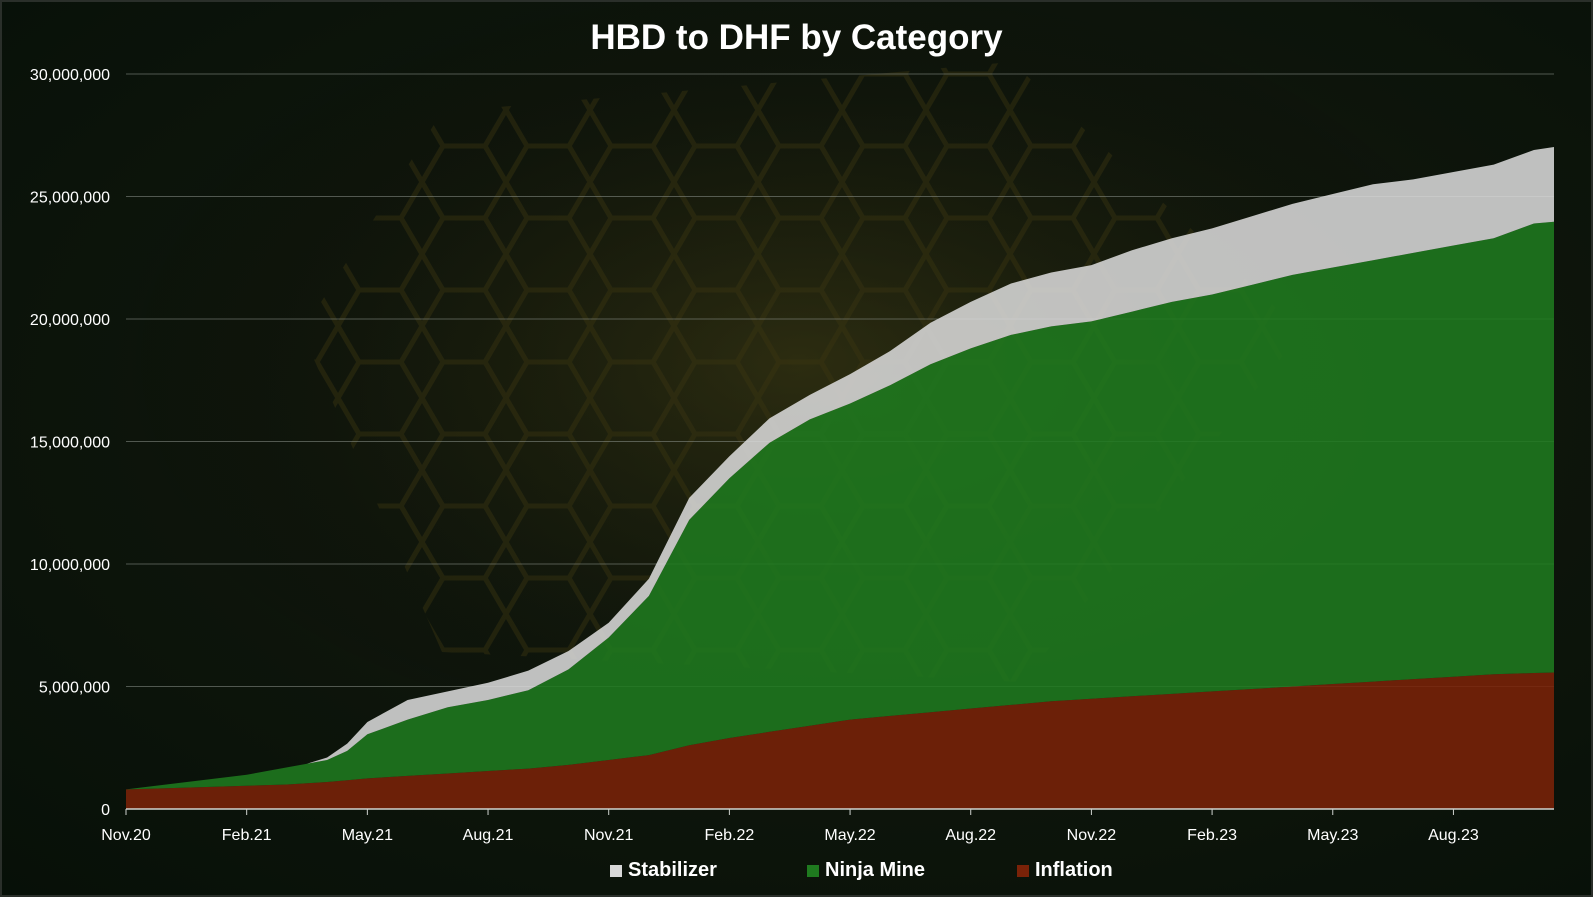 The height and width of the screenshot is (897, 1593). Describe the element at coordinates (1074, 870) in the screenshot. I see `legend-label-inflation: Inflation` at that location.